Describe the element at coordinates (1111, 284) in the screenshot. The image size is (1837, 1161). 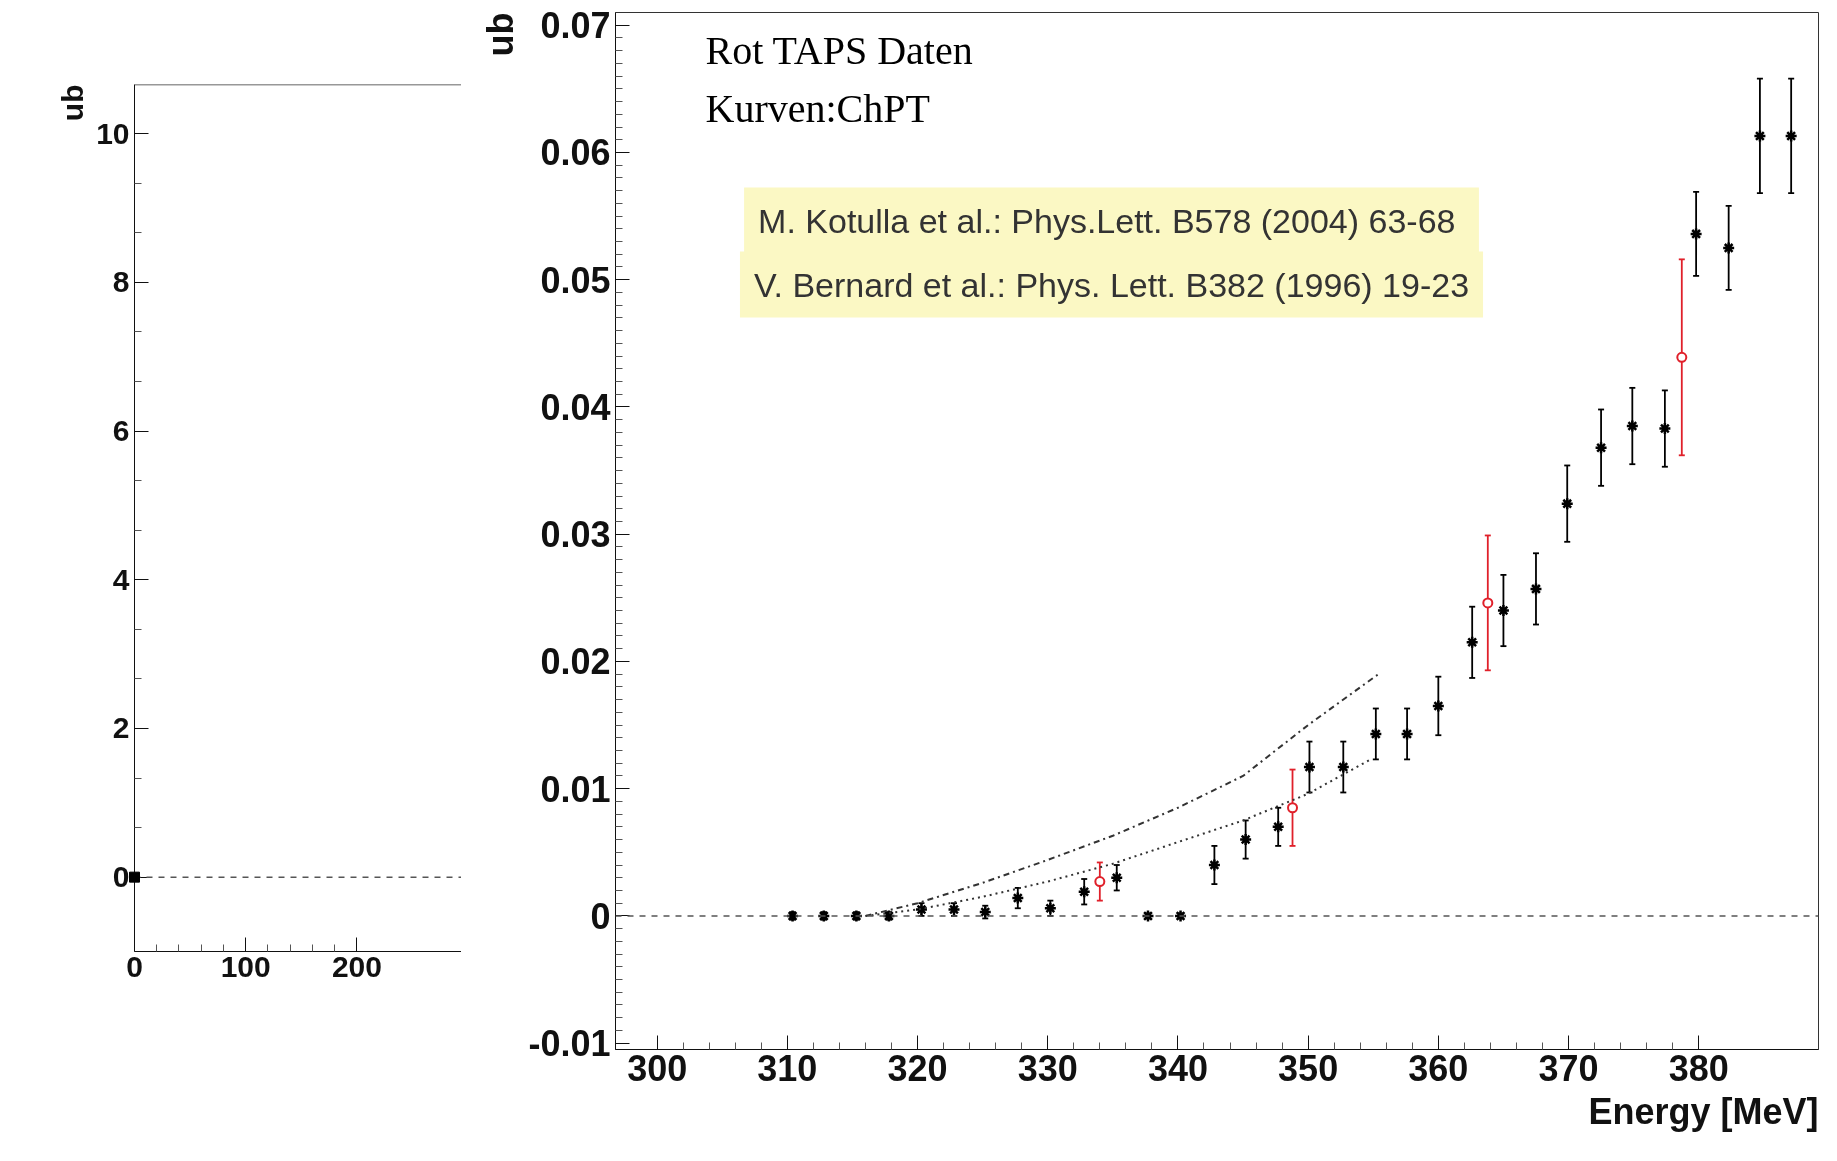
I see `annotation: V. Bernard et al.: Phys. Lett. B382 (1996) 19-23` at that location.